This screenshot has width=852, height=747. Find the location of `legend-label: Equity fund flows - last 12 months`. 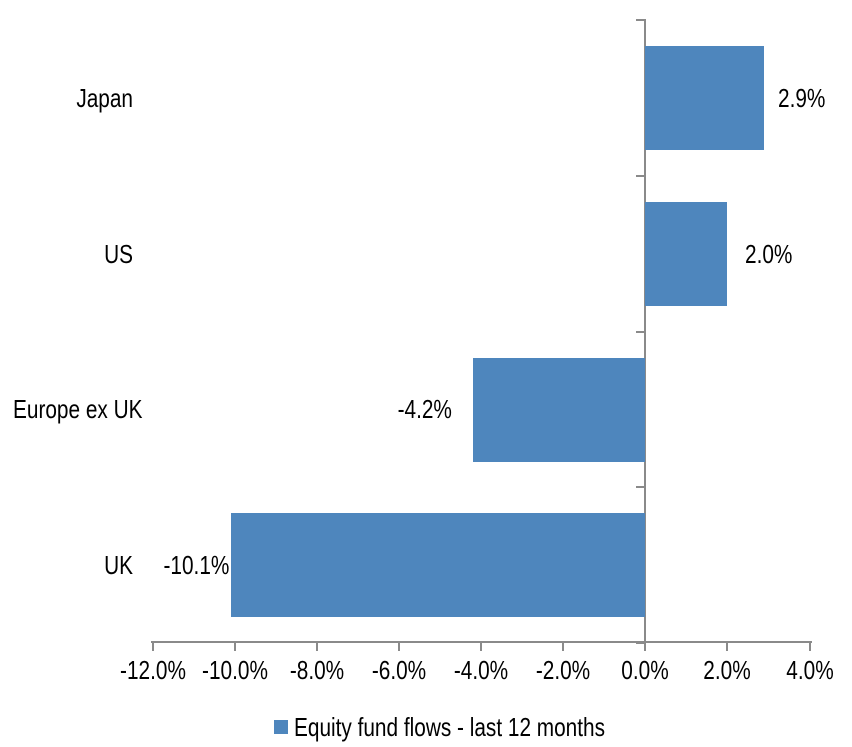

legend-label: Equity fund flows - last 12 months is located at coordinates (449, 727).